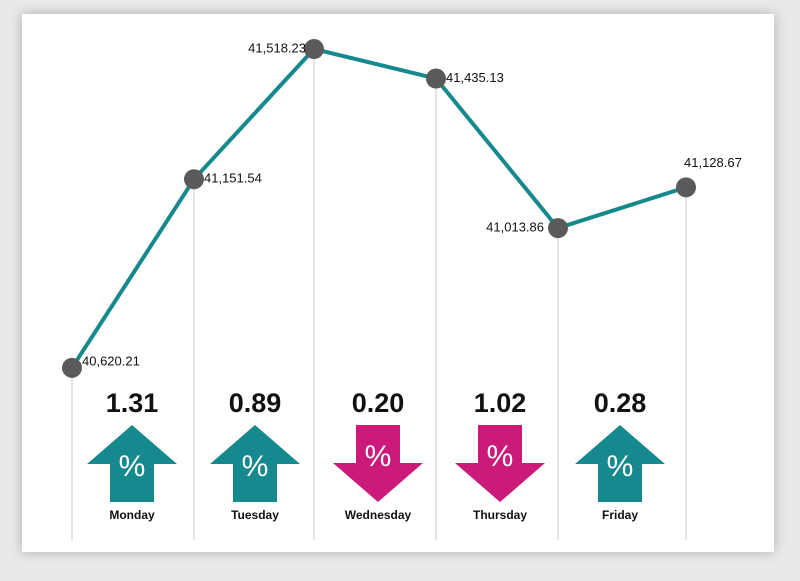  I want to click on day-label: Wednesday, so click(378, 515).